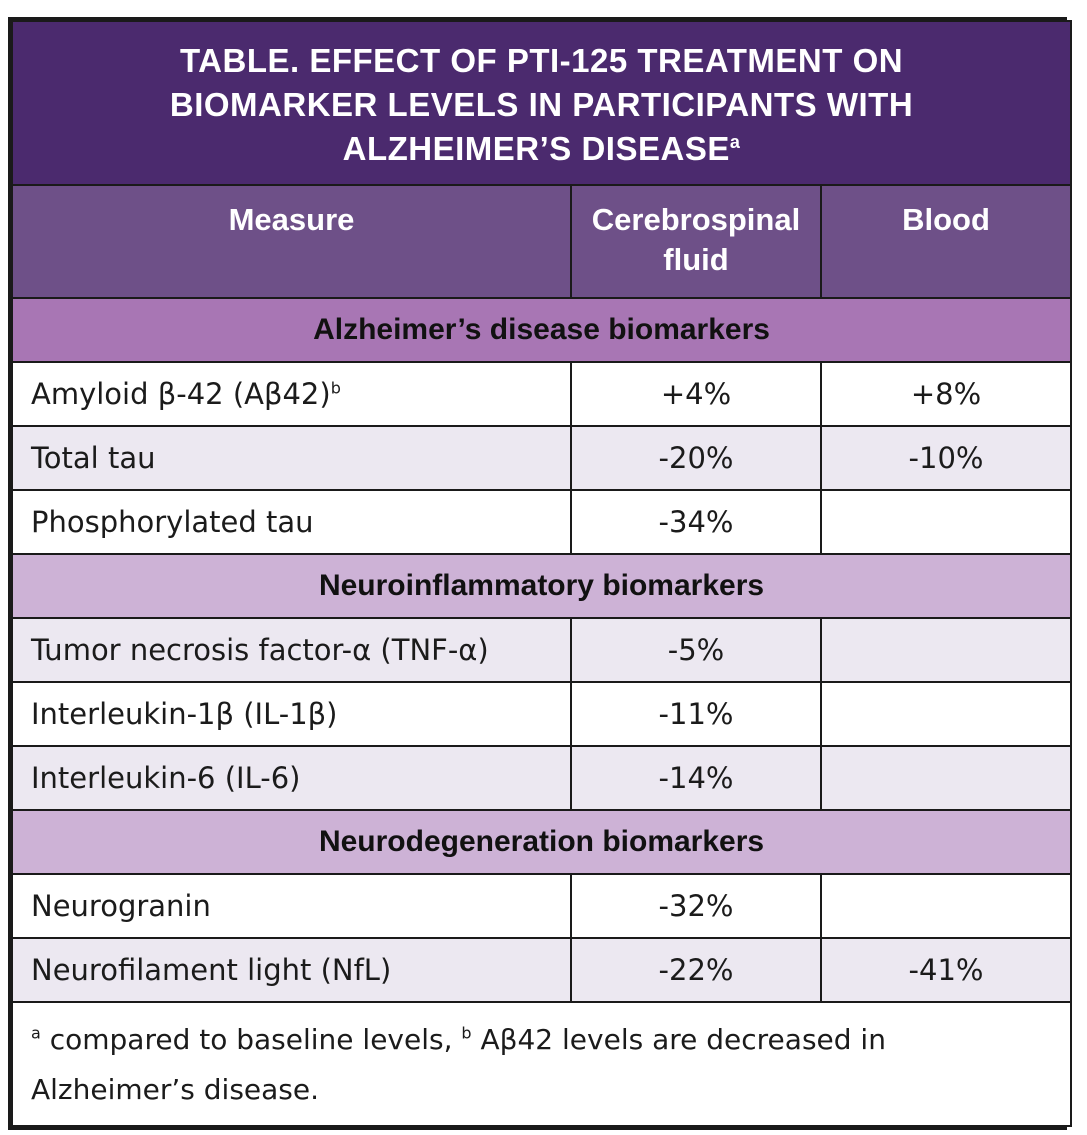 This screenshot has width=1087, height=1135. What do you see at coordinates (735, 142) in the screenshot?
I see `title-superscript: a` at bounding box center [735, 142].